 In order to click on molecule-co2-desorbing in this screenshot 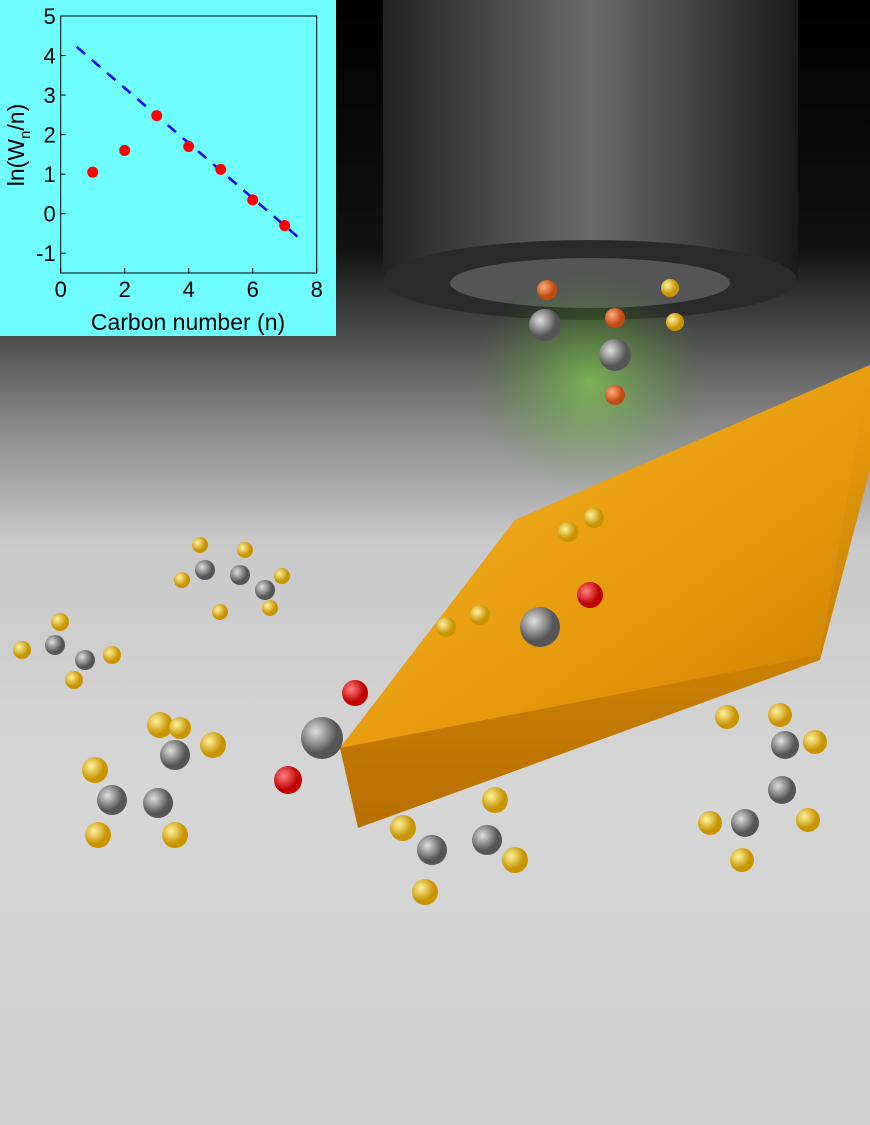, I will do `click(615, 356)`.